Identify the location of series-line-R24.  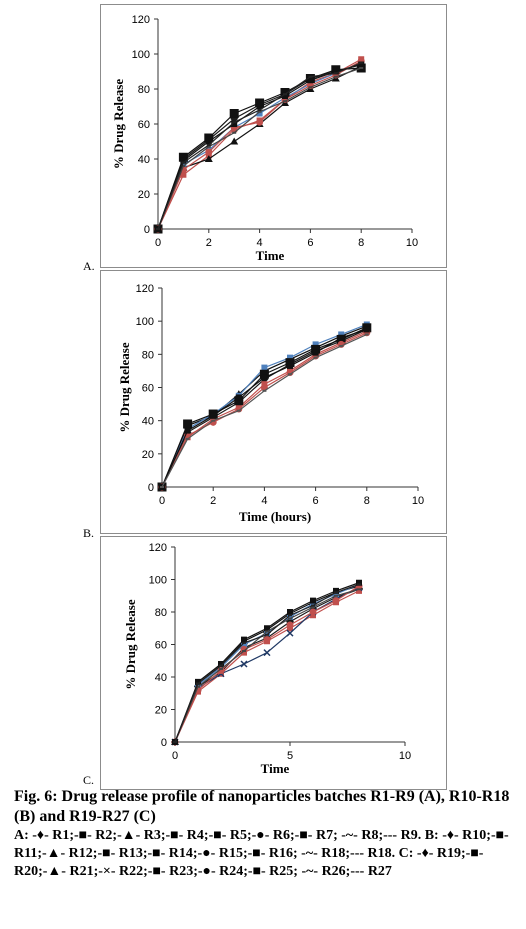
(267, 664).